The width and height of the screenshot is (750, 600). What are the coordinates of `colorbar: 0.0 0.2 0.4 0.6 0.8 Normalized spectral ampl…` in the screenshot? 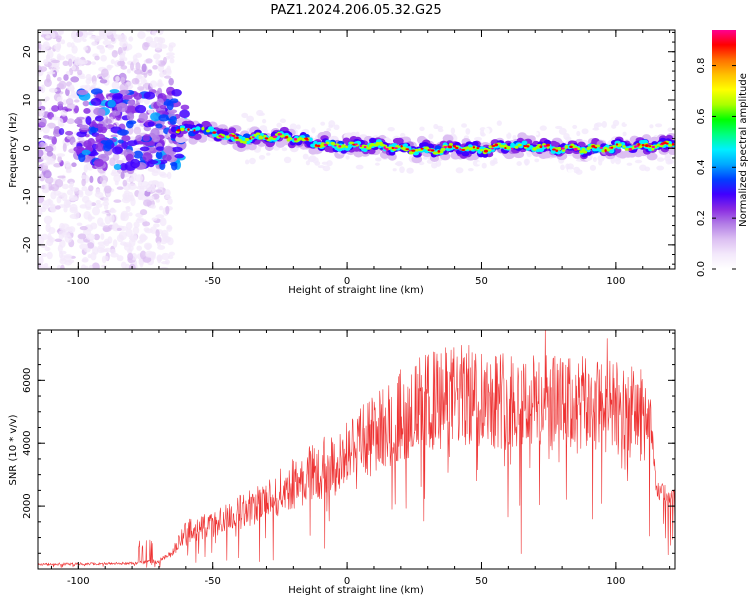 It's located at (722, 153).